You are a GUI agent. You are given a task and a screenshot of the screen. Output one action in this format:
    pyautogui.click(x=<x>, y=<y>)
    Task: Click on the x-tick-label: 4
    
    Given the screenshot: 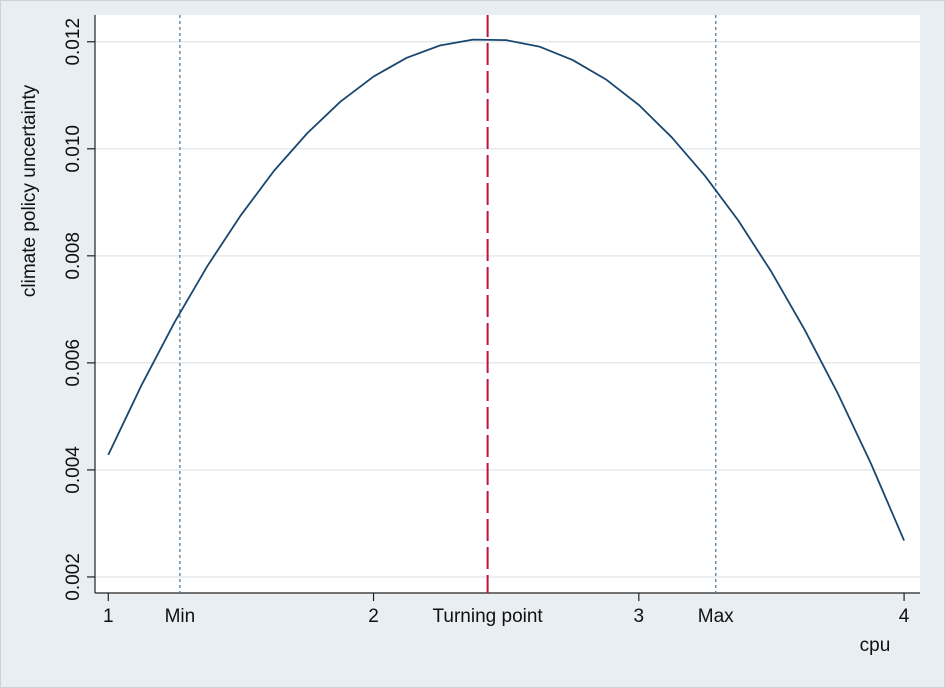 What is the action you would take?
    pyautogui.click(x=904, y=616)
    